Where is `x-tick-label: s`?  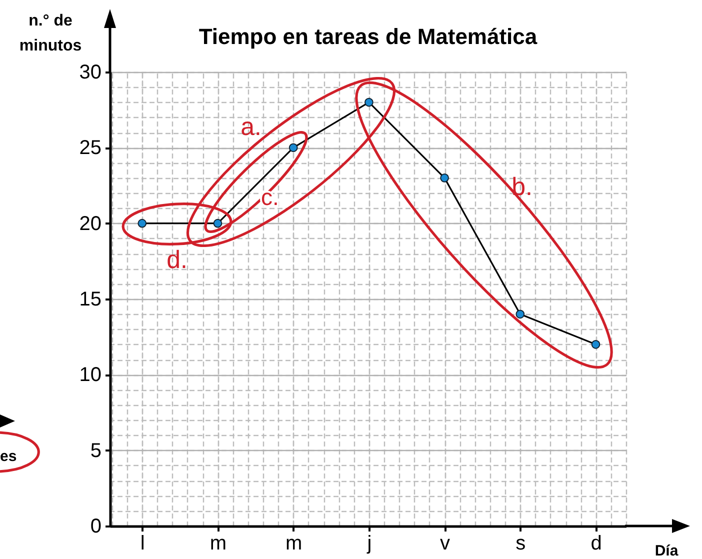
x-tick-label: s is located at coordinates (521, 543).